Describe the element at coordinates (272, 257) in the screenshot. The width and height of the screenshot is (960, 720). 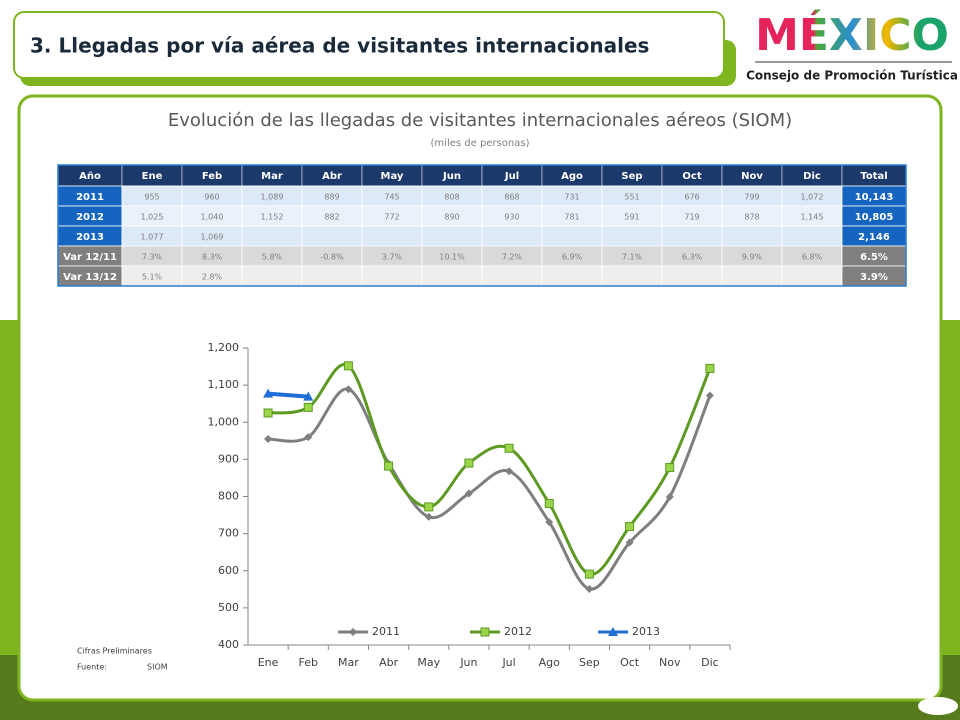
I see `cell-text: 5.8%` at that location.